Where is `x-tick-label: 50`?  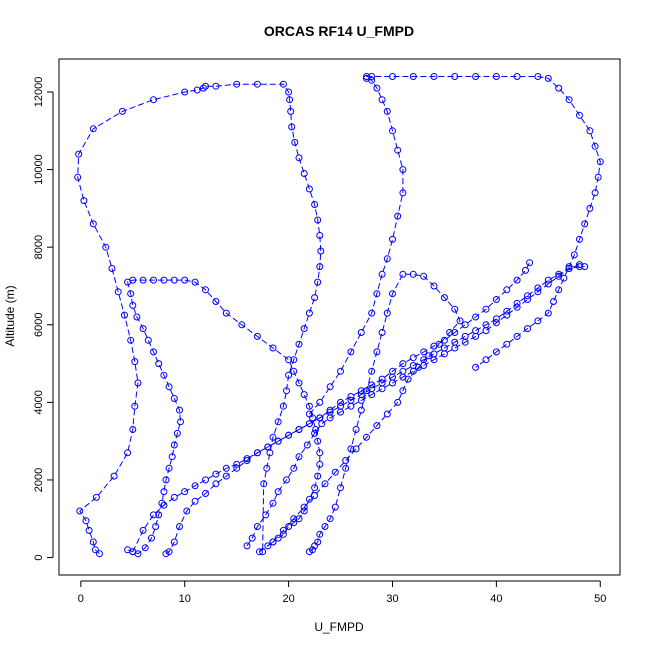 x-tick-label: 50 is located at coordinates (600, 599).